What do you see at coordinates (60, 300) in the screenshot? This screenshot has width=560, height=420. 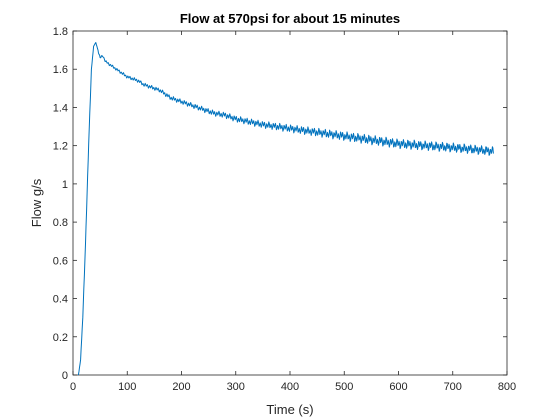 I see `y-tick-label: 0.4` at bounding box center [60, 300].